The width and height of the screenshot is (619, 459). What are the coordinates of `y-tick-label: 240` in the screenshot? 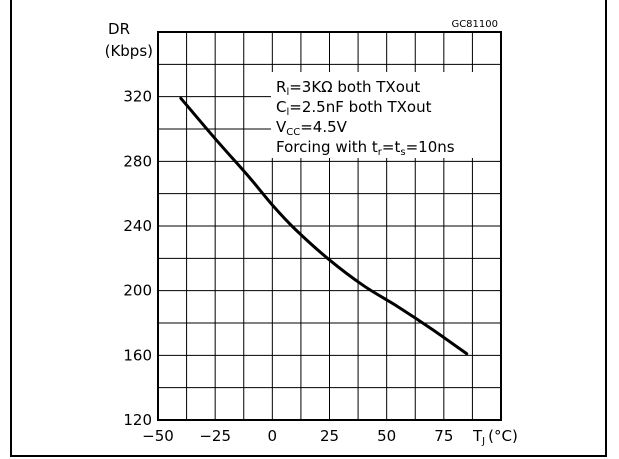 It's located at (137, 226).